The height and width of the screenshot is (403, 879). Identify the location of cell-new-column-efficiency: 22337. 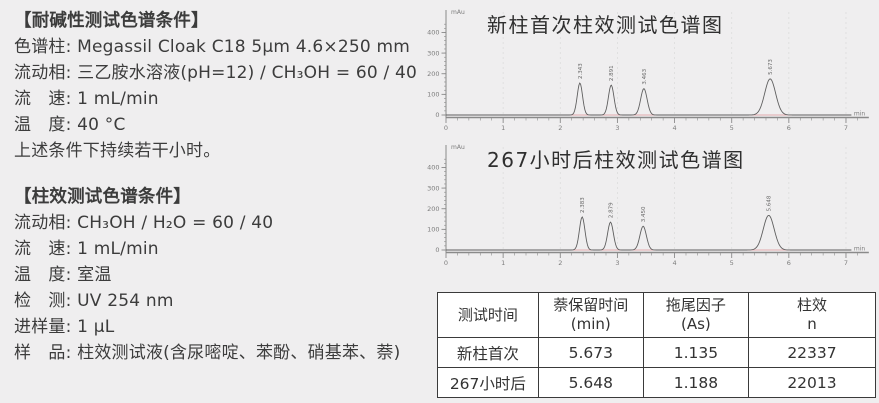
(812, 352).